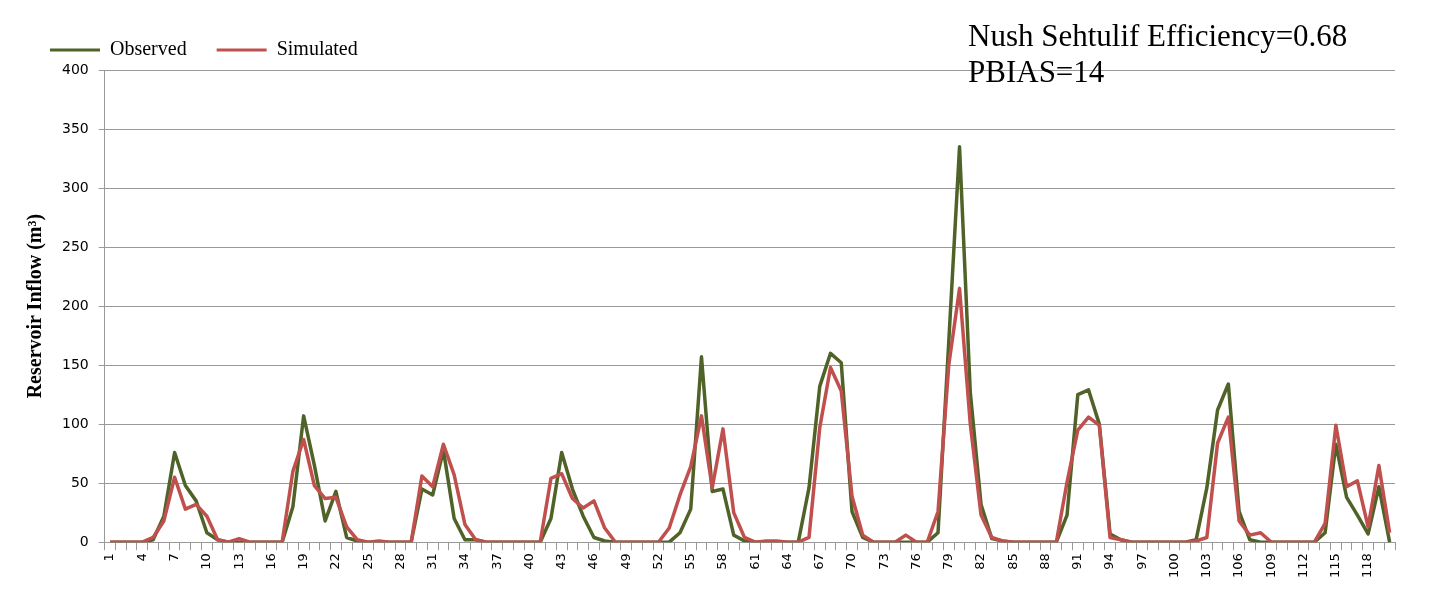  Describe the element at coordinates (75, 363) in the screenshot. I see `y-tick-label: 150` at that location.